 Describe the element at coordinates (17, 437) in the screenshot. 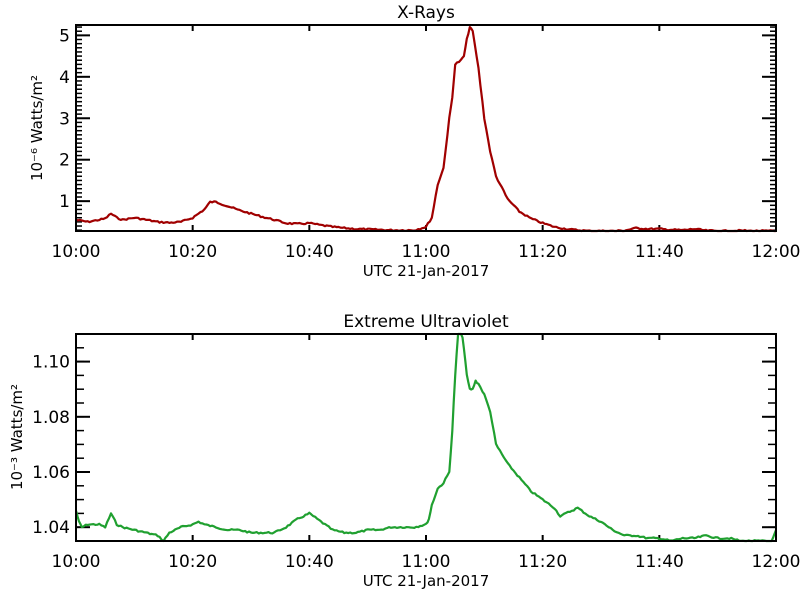

I see `euv-y-axis-label: 10⁻³ Watts/m²` at that location.